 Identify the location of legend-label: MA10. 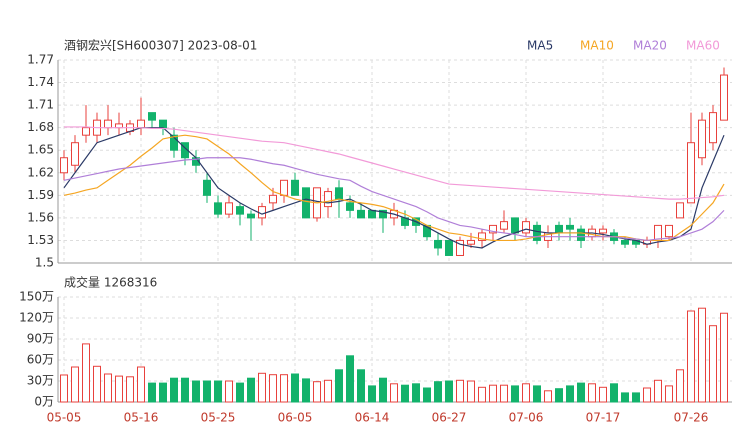
(597, 46).